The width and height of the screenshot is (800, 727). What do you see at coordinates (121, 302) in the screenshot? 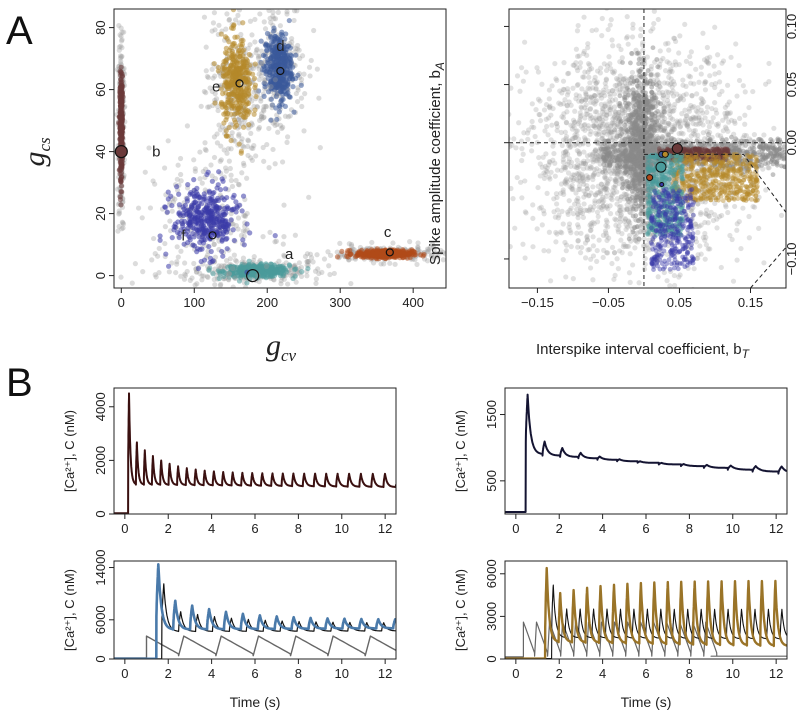
I see `x-tick-label: 0` at bounding box center [121, 302].